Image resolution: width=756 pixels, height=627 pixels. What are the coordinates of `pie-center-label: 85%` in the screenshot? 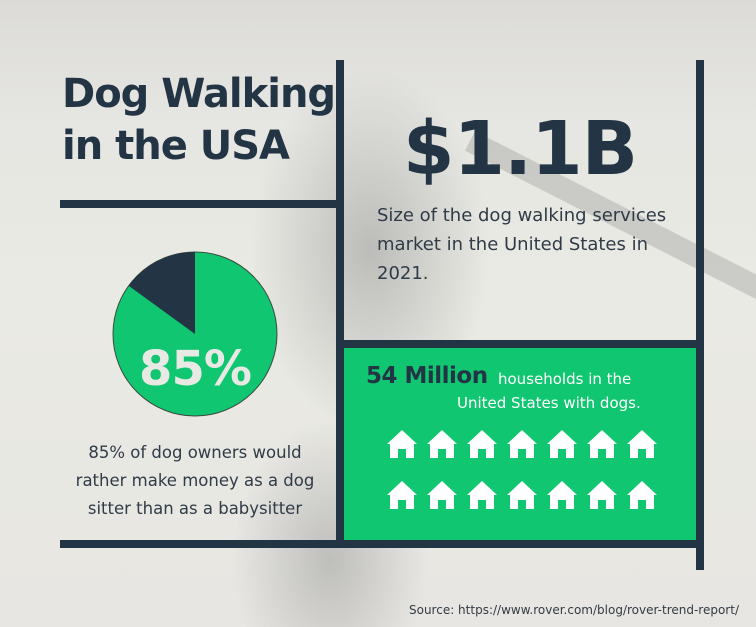 It's located at (195, 369).